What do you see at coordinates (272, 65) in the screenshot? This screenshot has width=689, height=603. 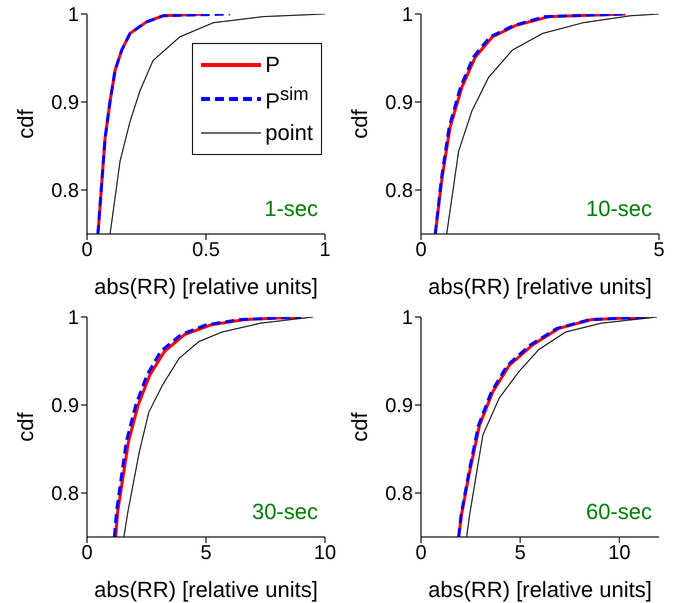 I see `legend-label: P` at bounding box center [272, 65].